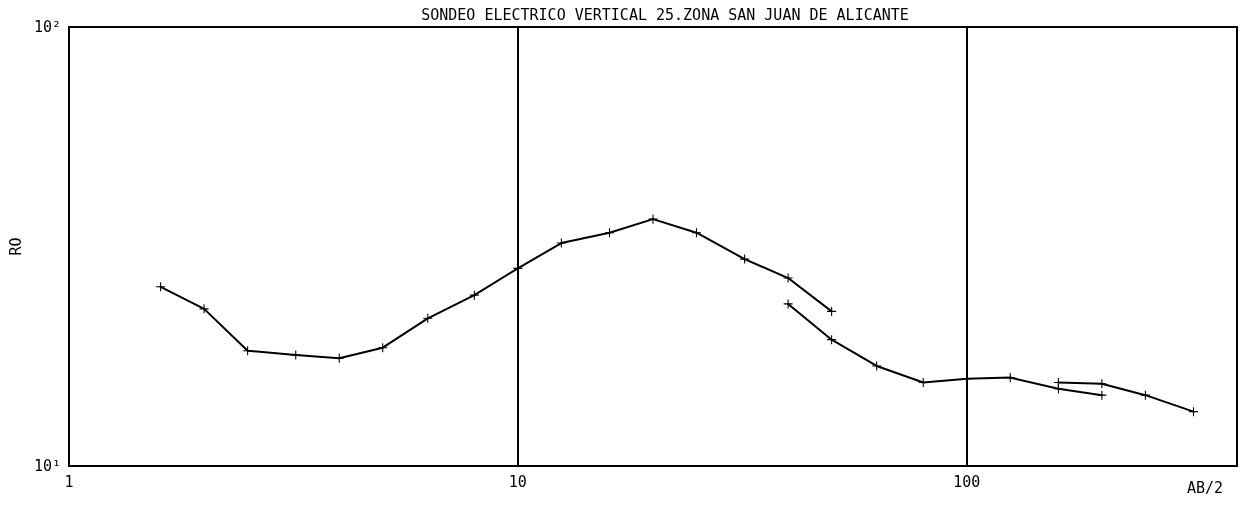 This screenshot has width=1241, height=506. What do you see at coordinates (69, 481) in the screenshot?
I see `x-tick-label: 1` at bounding box center [69, 481].